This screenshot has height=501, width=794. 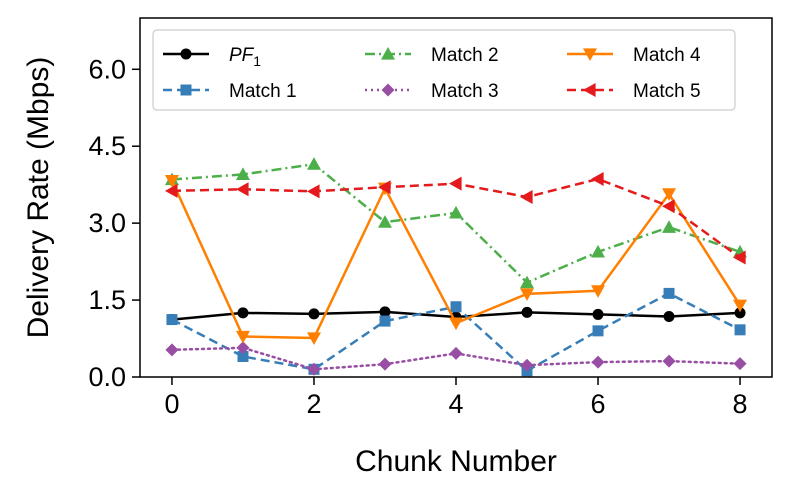 What do you see at coordinates (107, 69) in the screenshot?
I see `y-tick-label: 6.0` at bounding box center [107, 69].